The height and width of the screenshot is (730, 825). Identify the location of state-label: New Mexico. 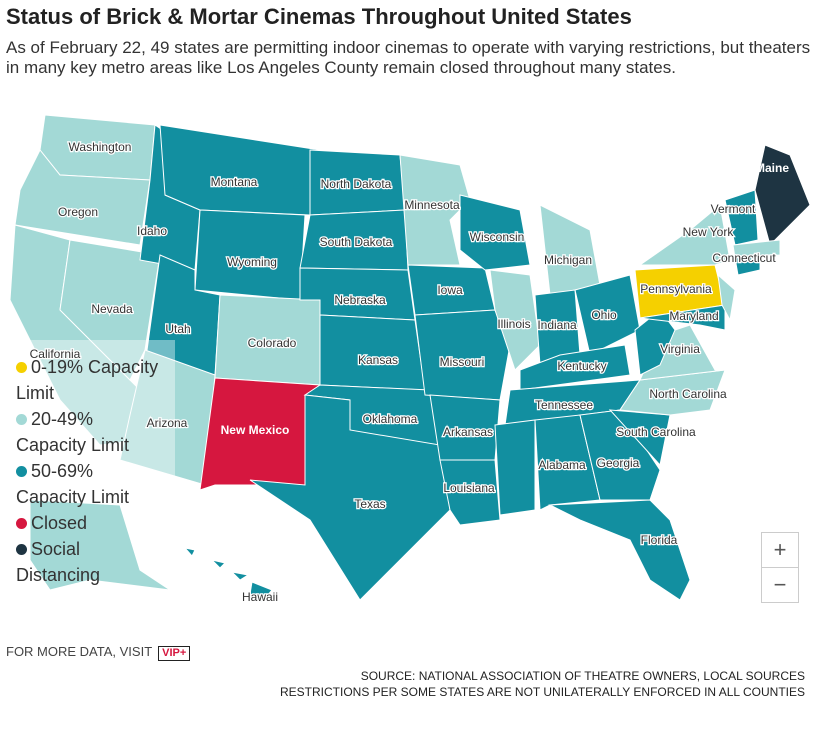
(255, 430).